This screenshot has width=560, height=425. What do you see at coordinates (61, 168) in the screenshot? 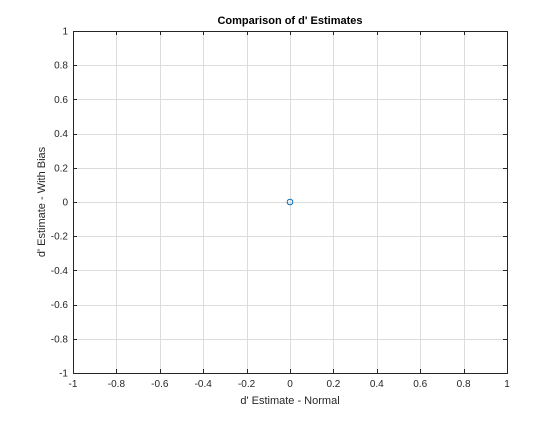
I see `y-tick-label: 0.2` at bounding box center [61, 168].